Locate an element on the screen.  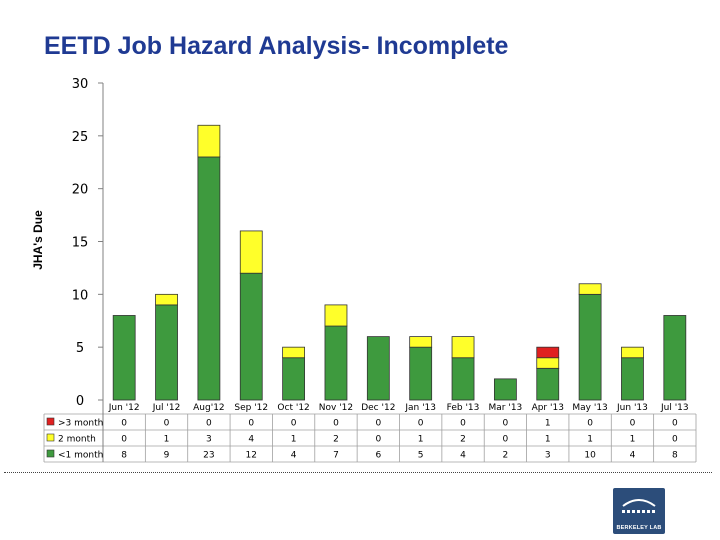
y-tick-label: 30 is located at coordinates (80, 84).